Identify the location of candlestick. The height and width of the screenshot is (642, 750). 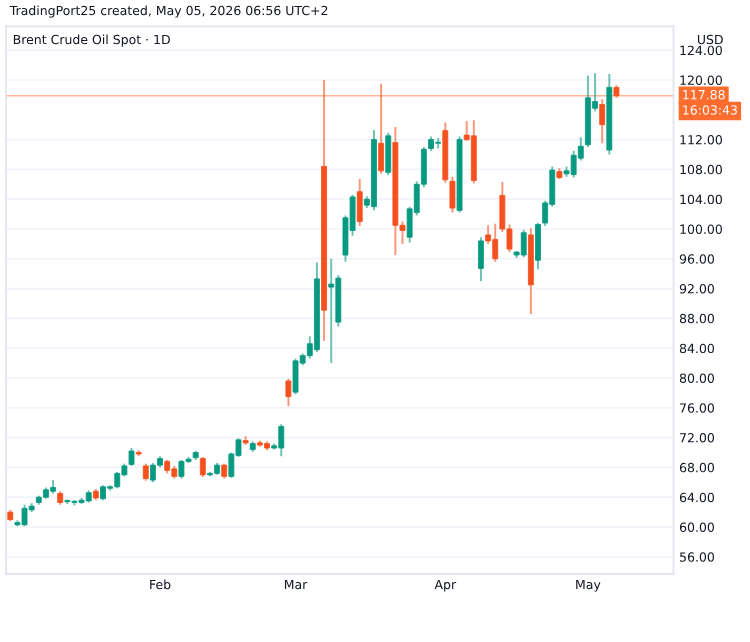
(438, 143).